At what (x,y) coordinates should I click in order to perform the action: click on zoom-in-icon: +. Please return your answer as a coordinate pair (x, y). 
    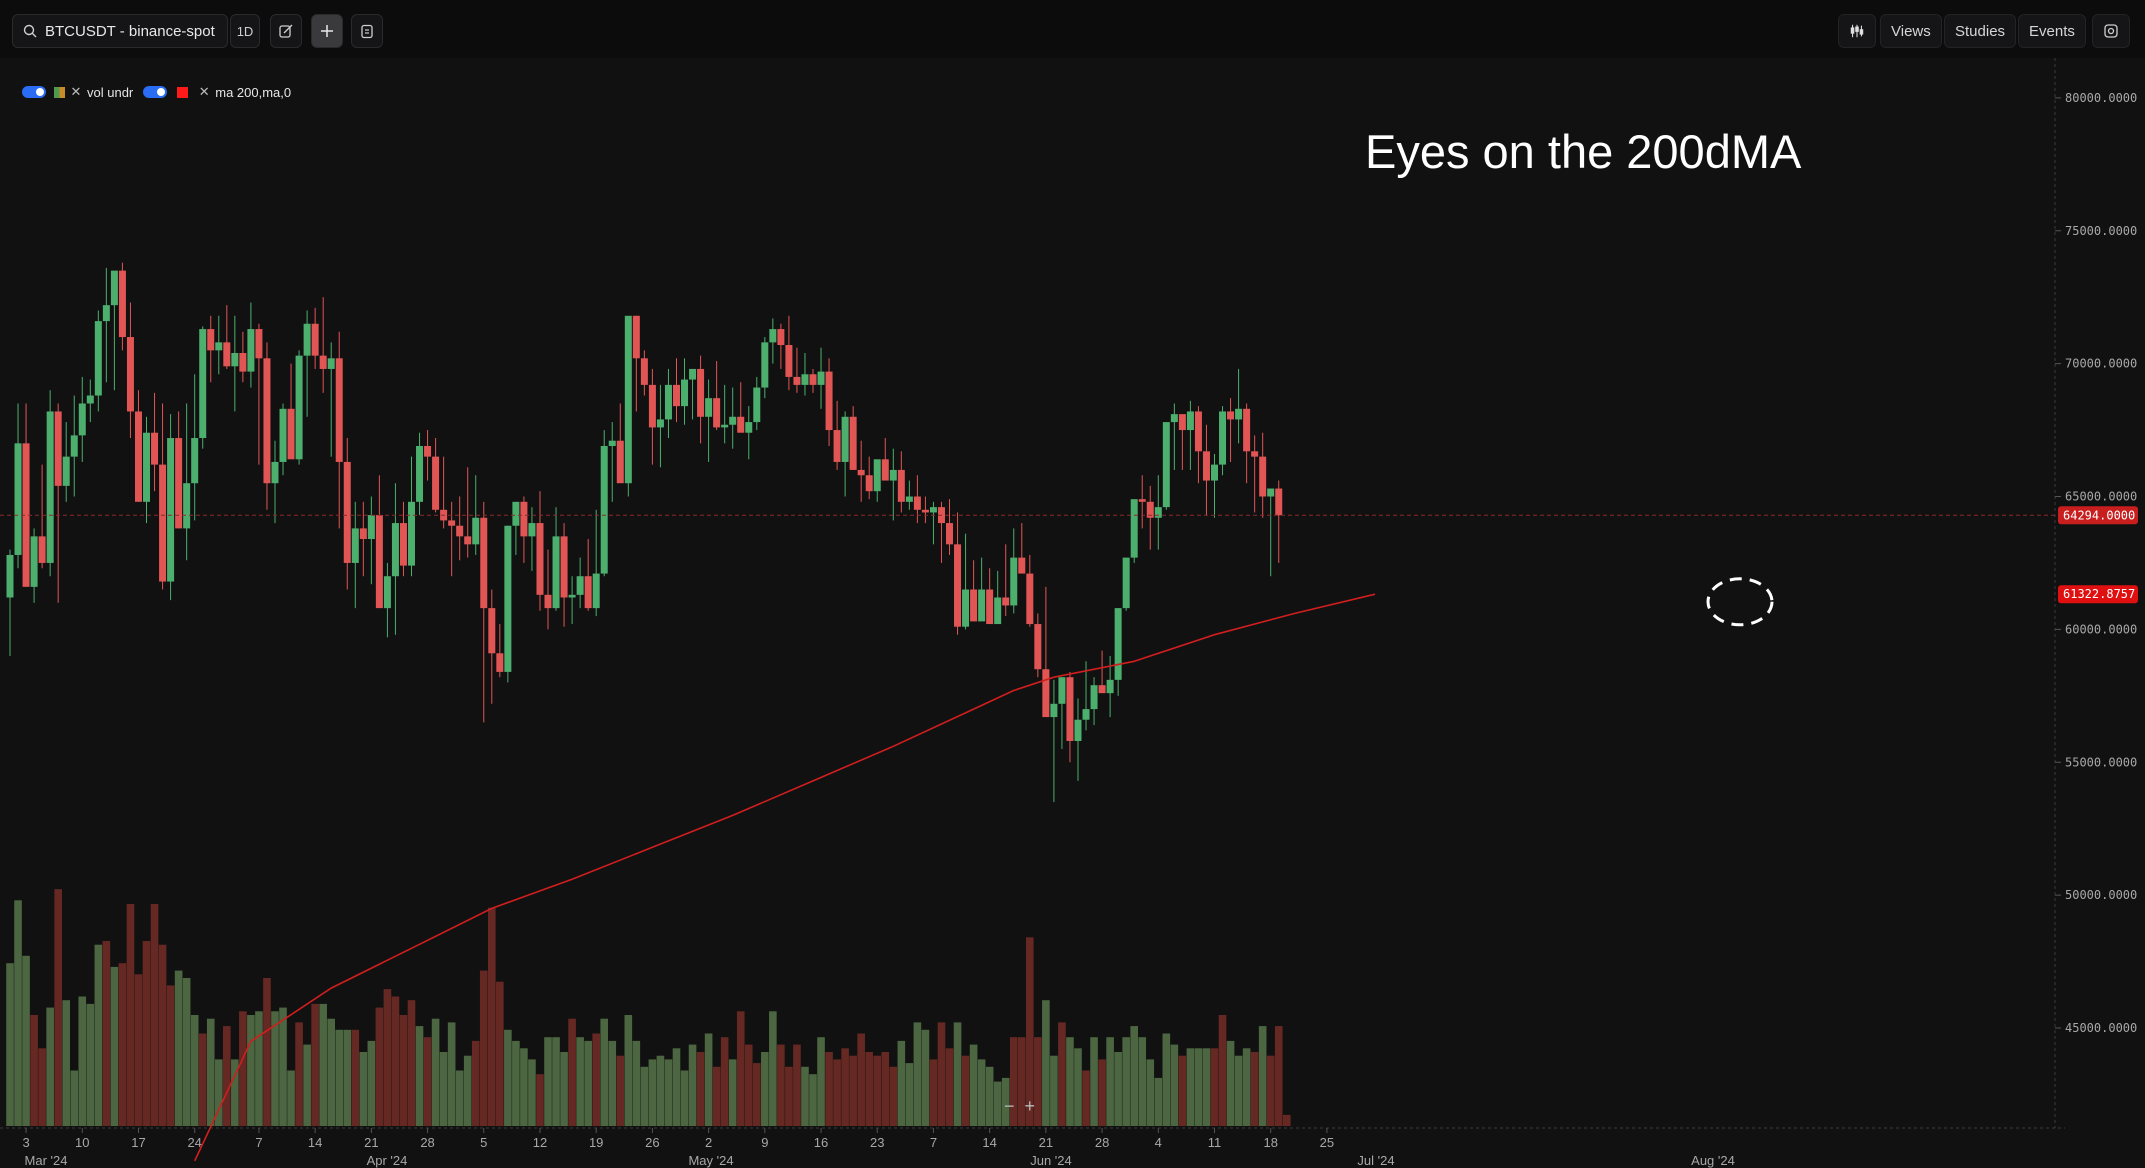
    Looking at the image, I should click on (1030, 1106).